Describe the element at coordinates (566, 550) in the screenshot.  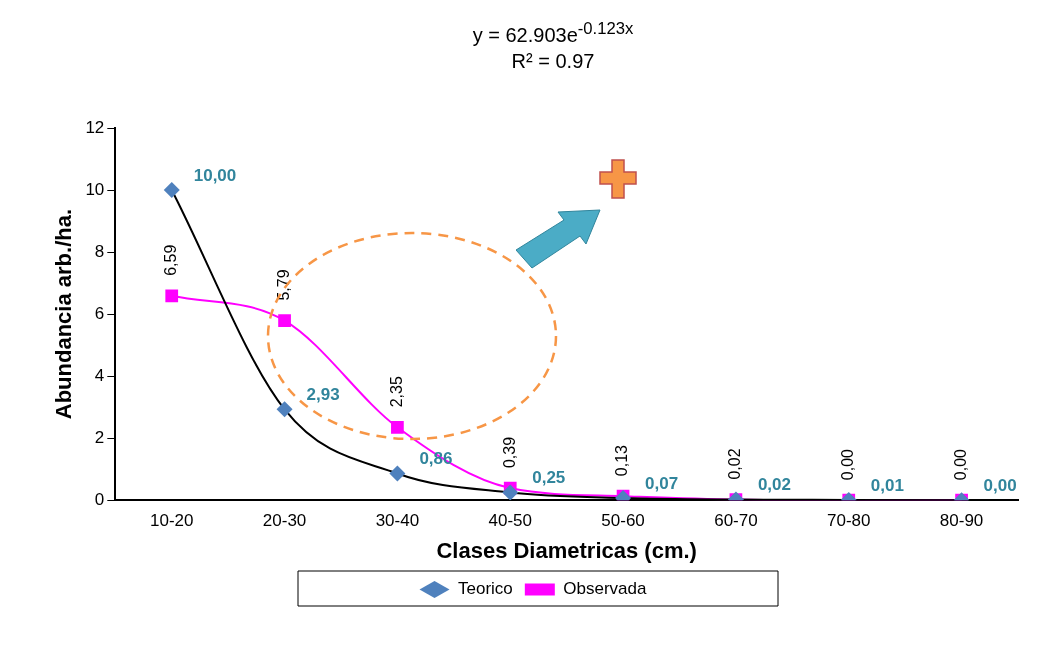
I see `x-axis-title: Clases Diametricas (cm.)` at that location.